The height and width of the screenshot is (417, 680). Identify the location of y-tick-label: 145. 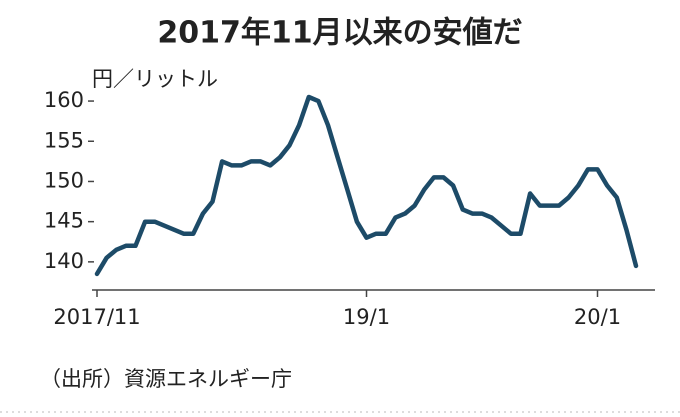
(64, 221).